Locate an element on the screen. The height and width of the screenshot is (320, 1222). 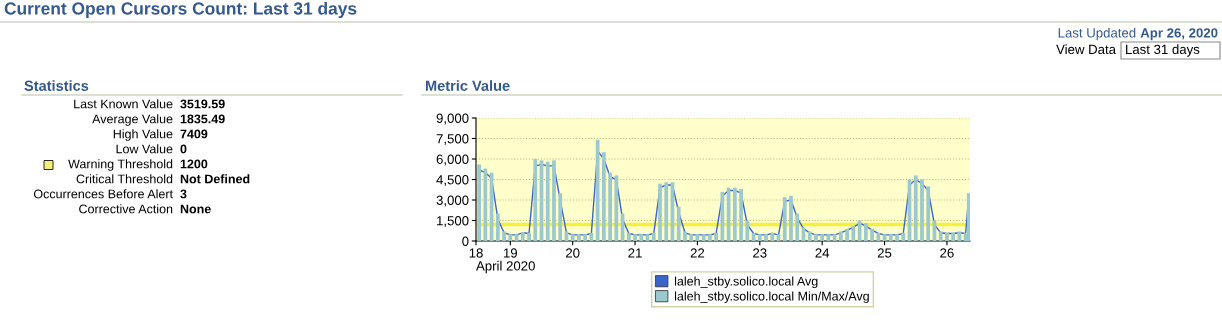
text: April 2020 is located at coordinates (505, 267).